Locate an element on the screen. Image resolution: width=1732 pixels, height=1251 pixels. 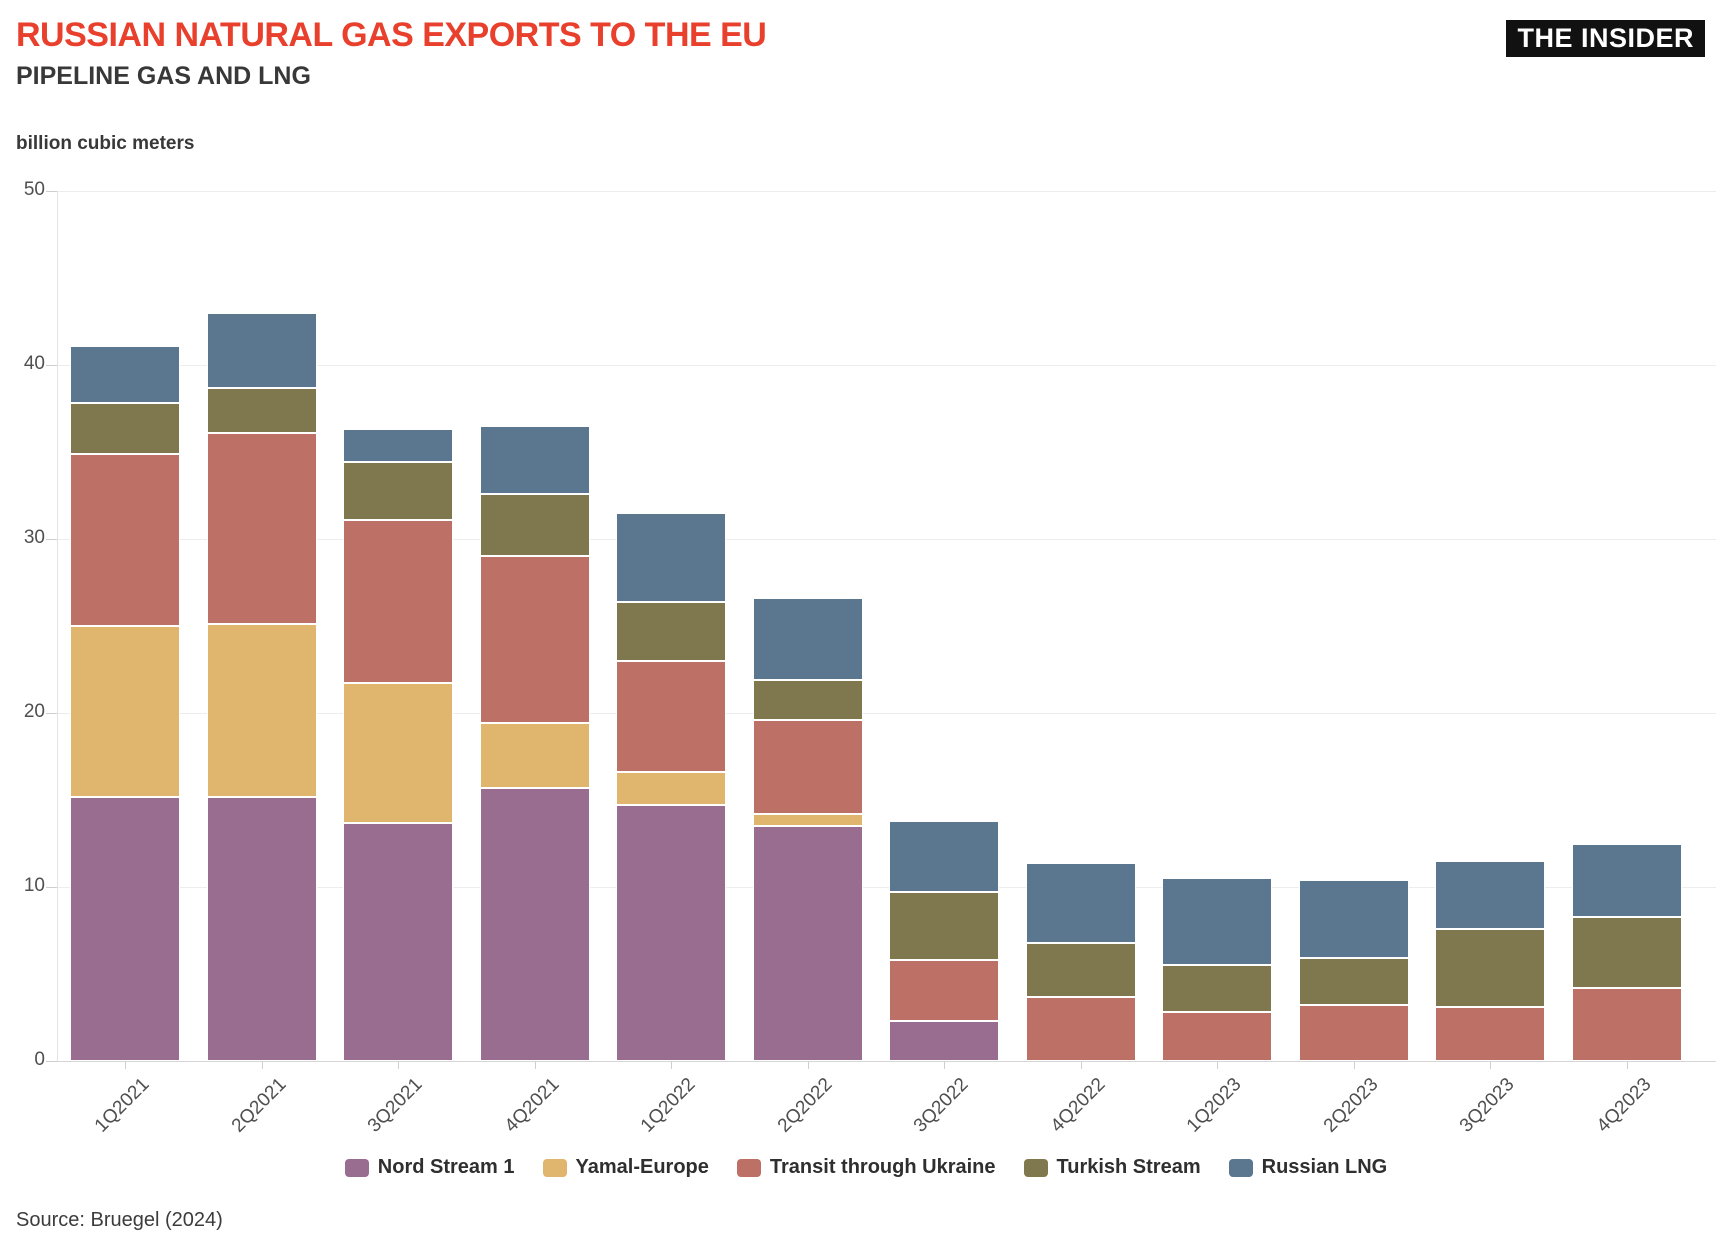
x-tick-label-4Q2022: 4Q2022 is located at coordinates (1078, 1105).